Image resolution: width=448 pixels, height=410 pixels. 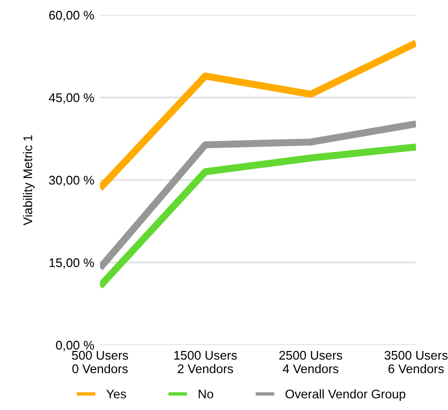 What do you see at coordinates (310, 362) in the screenshot?
I see `x-tick-label: 2500 Users 4 Vendors` at bounding box center [310, 362].